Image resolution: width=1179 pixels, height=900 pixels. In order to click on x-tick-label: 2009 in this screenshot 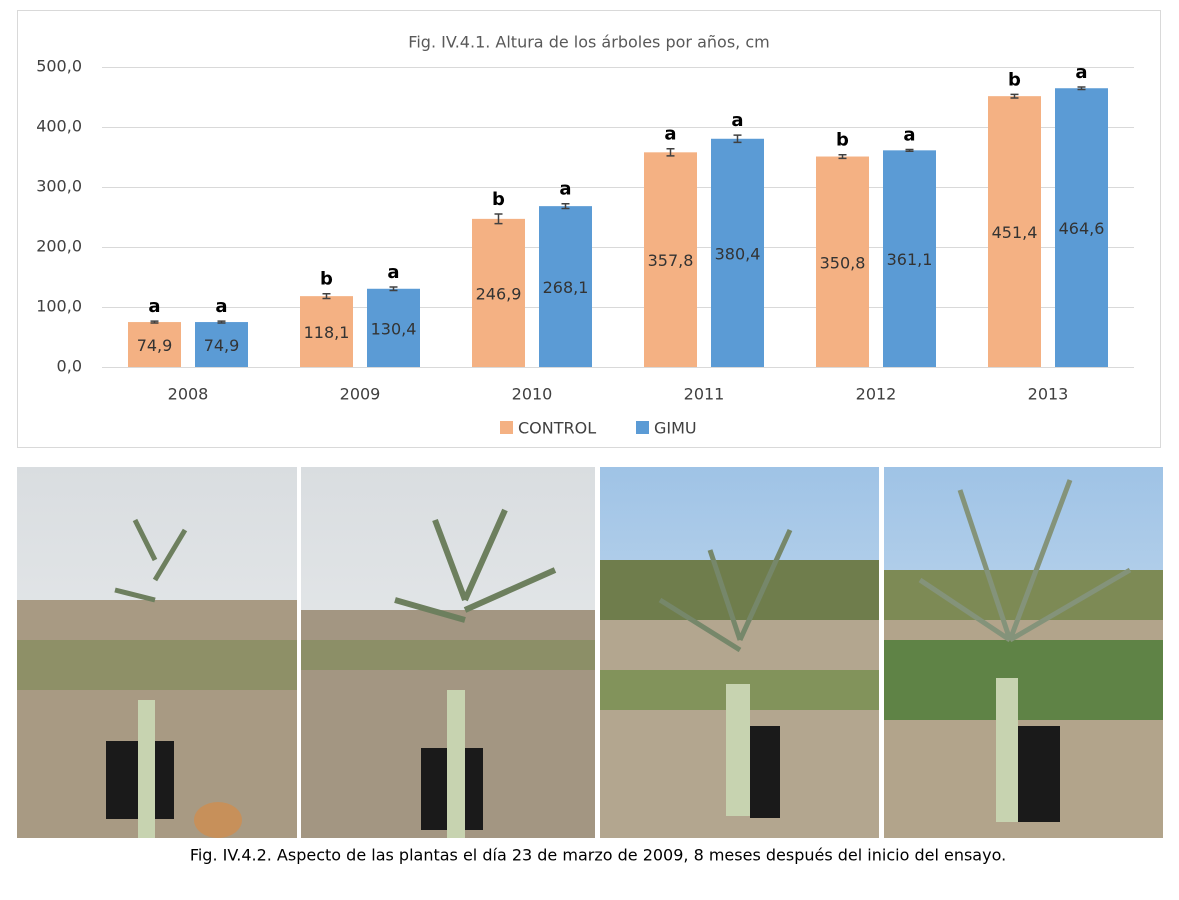, I will do `click(360, 394)`.